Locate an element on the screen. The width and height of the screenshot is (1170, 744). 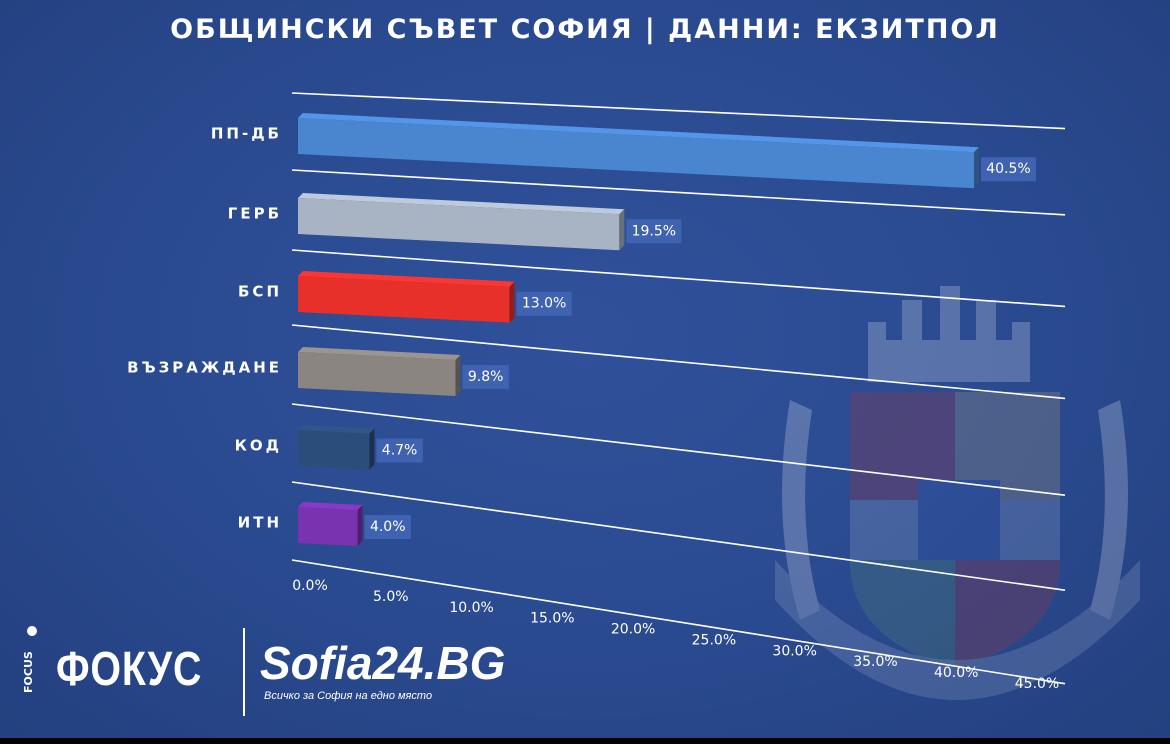
category-label: БСП is located at coordinates (260, 292).